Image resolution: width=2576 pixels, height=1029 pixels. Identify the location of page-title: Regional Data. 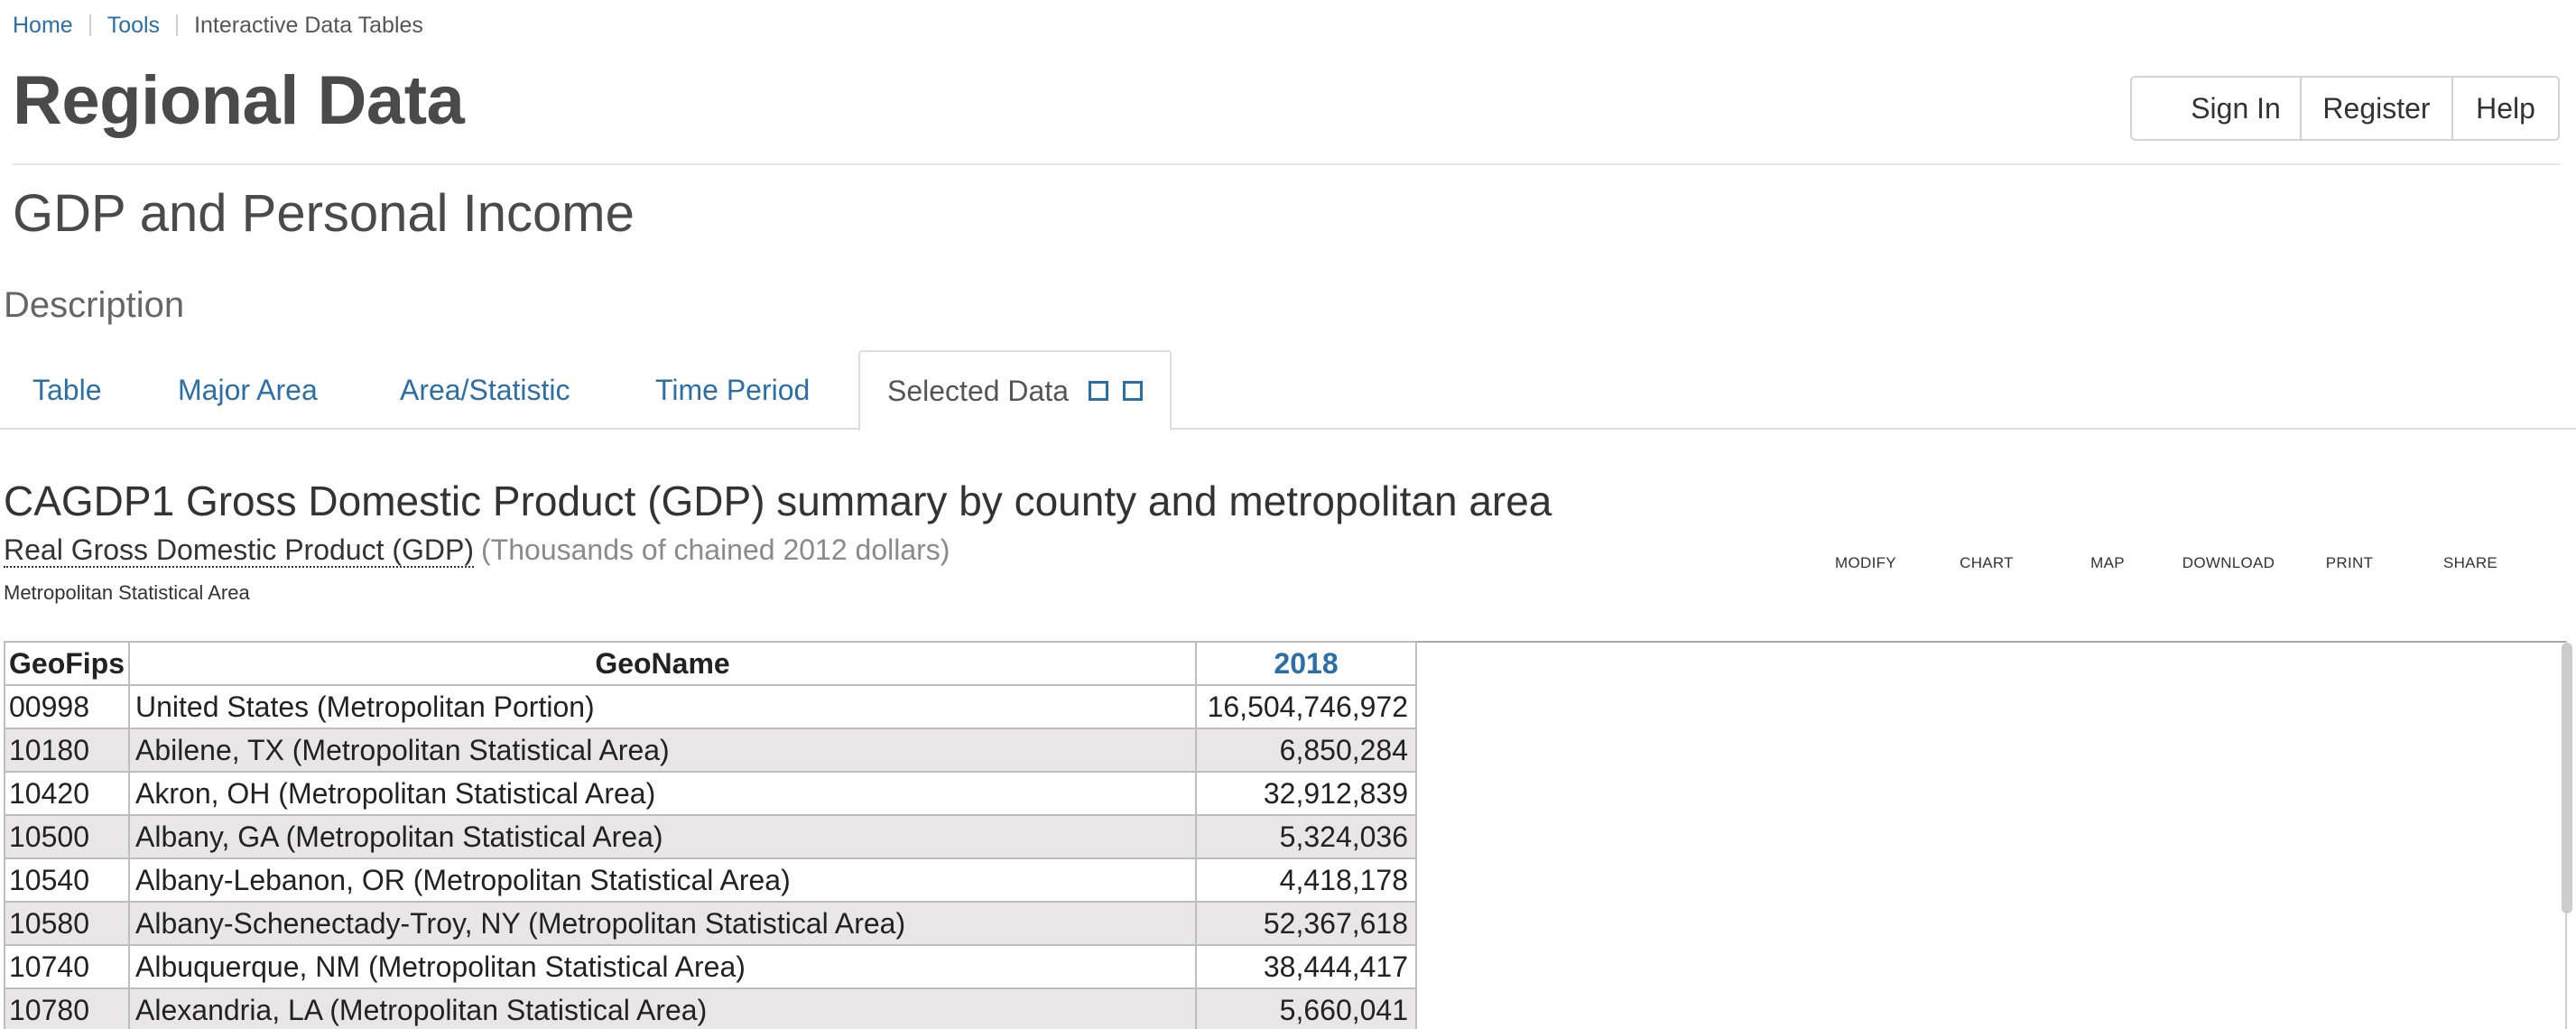
(239, 101).